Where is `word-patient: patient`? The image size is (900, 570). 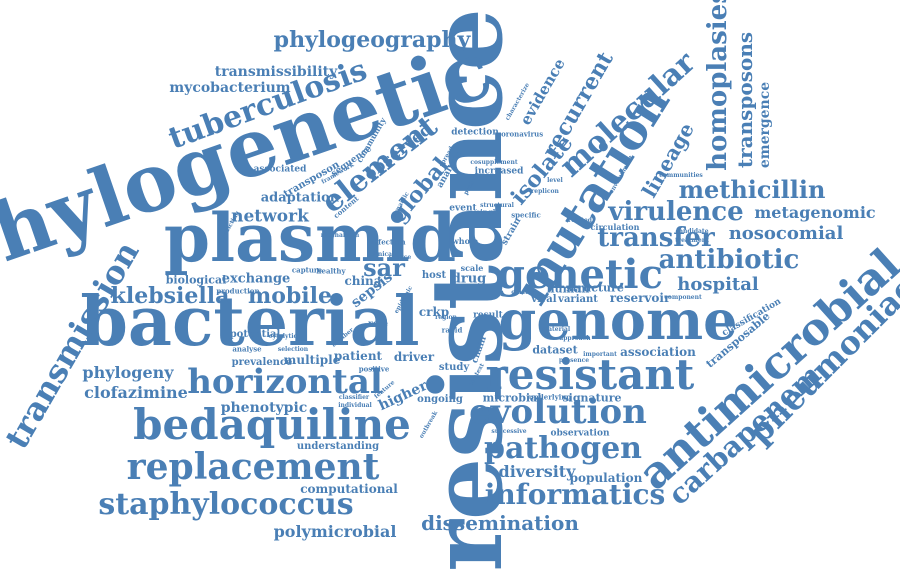 word-patient: patient is located at coordinates (358, 356).